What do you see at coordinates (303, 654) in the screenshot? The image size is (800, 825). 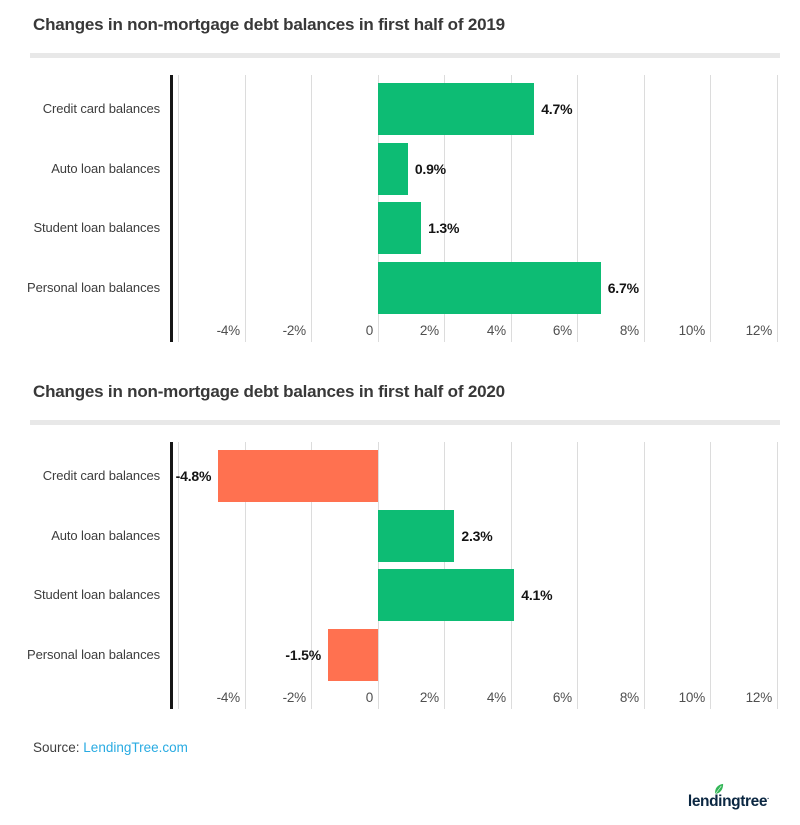 I see `bar-value-label: -1.5%` at bounding box center [303, 654].